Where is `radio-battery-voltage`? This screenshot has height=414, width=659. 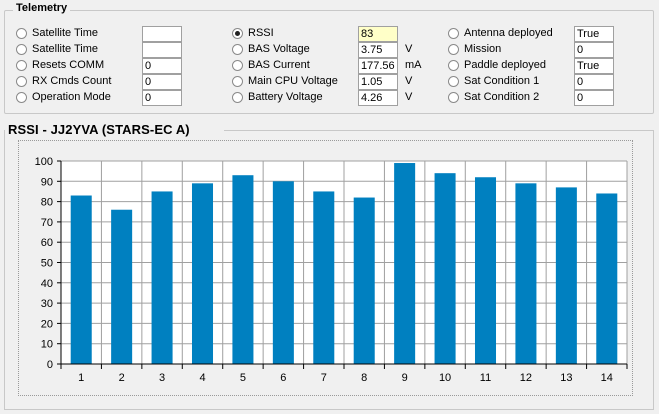 radio-battery-voltage is located at coordinates (237, 97).